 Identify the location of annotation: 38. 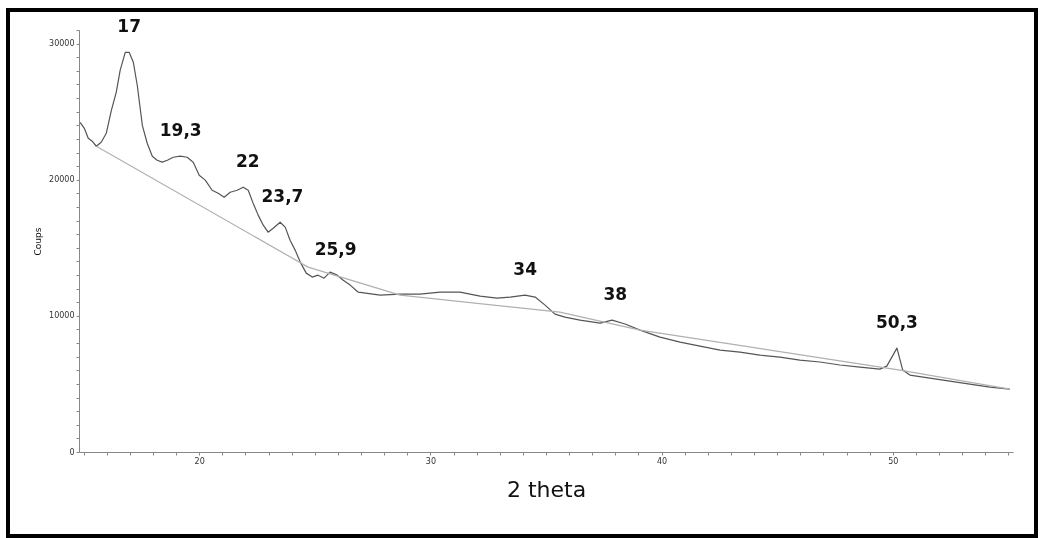
(615, 294).